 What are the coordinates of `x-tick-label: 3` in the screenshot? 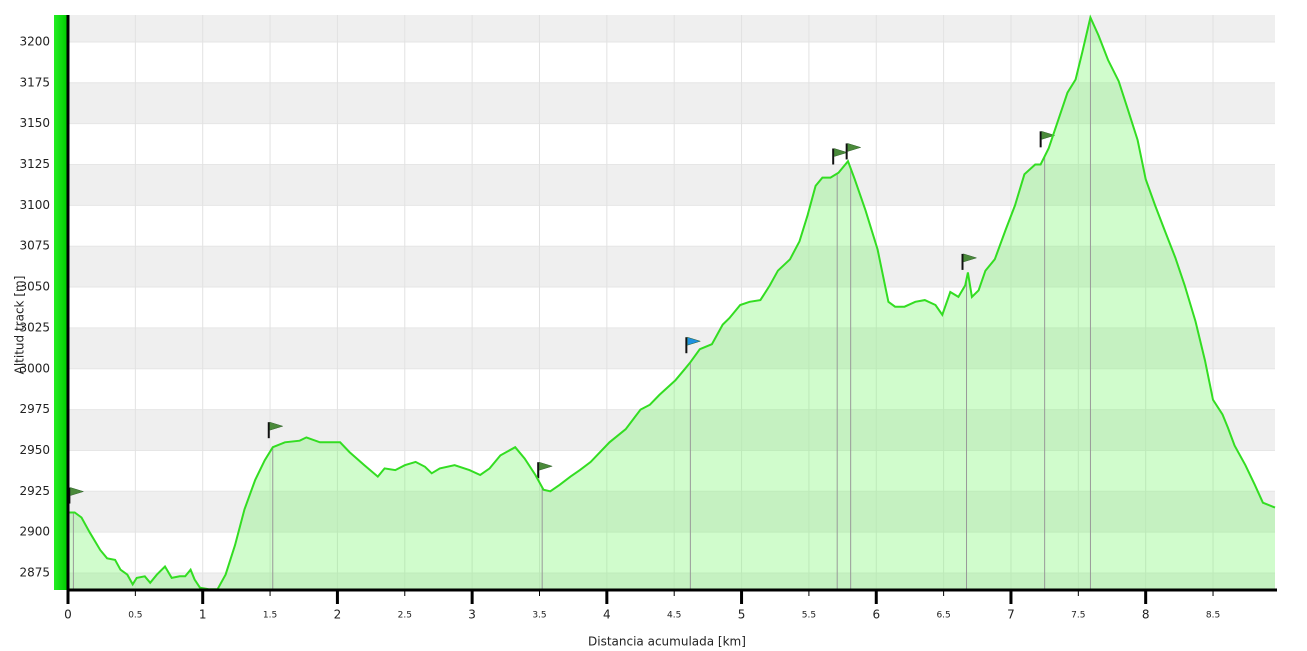 It's located at (472, 615).